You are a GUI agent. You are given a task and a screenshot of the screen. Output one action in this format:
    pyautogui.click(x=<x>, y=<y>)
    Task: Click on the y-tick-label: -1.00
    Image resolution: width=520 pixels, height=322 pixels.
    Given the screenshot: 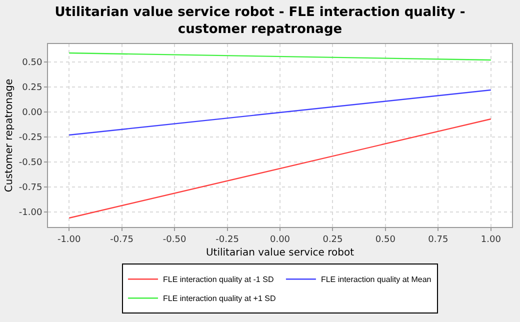 What is the action you would take?
    pyautogui.click(x=30, y=213)
    